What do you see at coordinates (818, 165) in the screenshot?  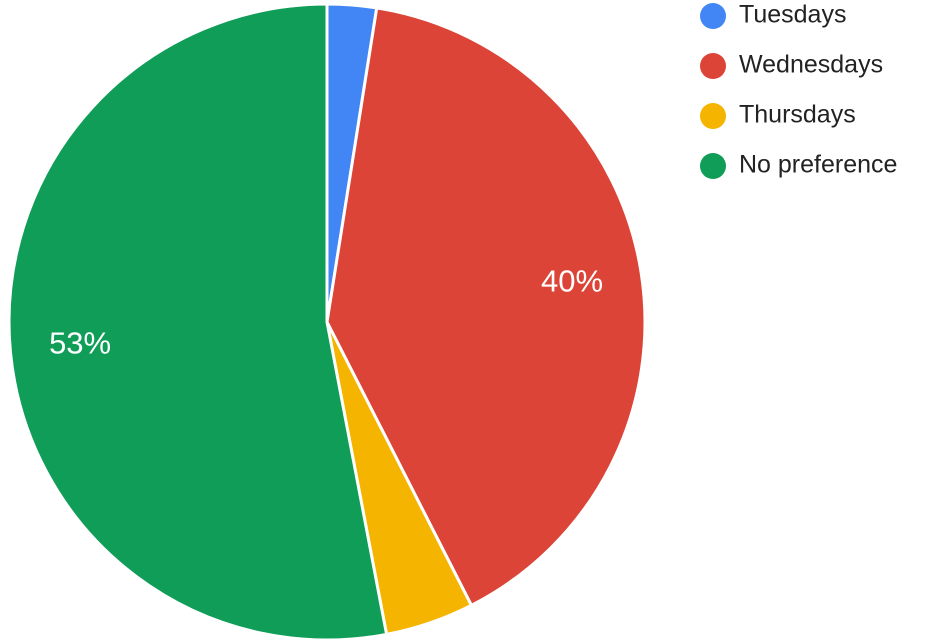 I see `legend-label-no-preference: No preference` at bounding box center [818, 165].